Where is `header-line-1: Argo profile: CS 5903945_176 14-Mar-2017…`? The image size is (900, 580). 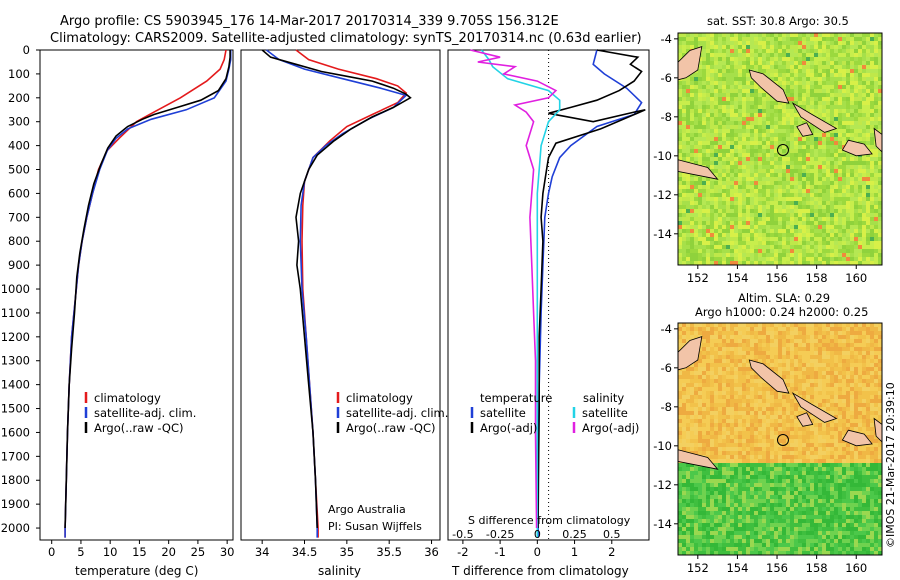
header-line-1: Argo profile: CS 5903945_176 14-Mar-2017… is located at coordinates (309, 21).